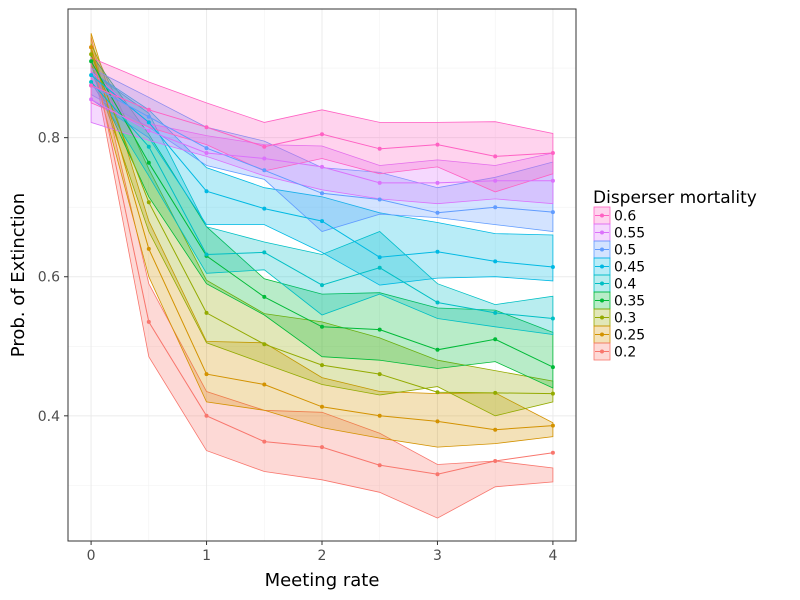 The height and width of the screenshot is (600, 800). What do you see at coordinates (614, 351) in the screenshot?
I see `legend-item-0.2: 0.2` at bounding box center [614, 351].